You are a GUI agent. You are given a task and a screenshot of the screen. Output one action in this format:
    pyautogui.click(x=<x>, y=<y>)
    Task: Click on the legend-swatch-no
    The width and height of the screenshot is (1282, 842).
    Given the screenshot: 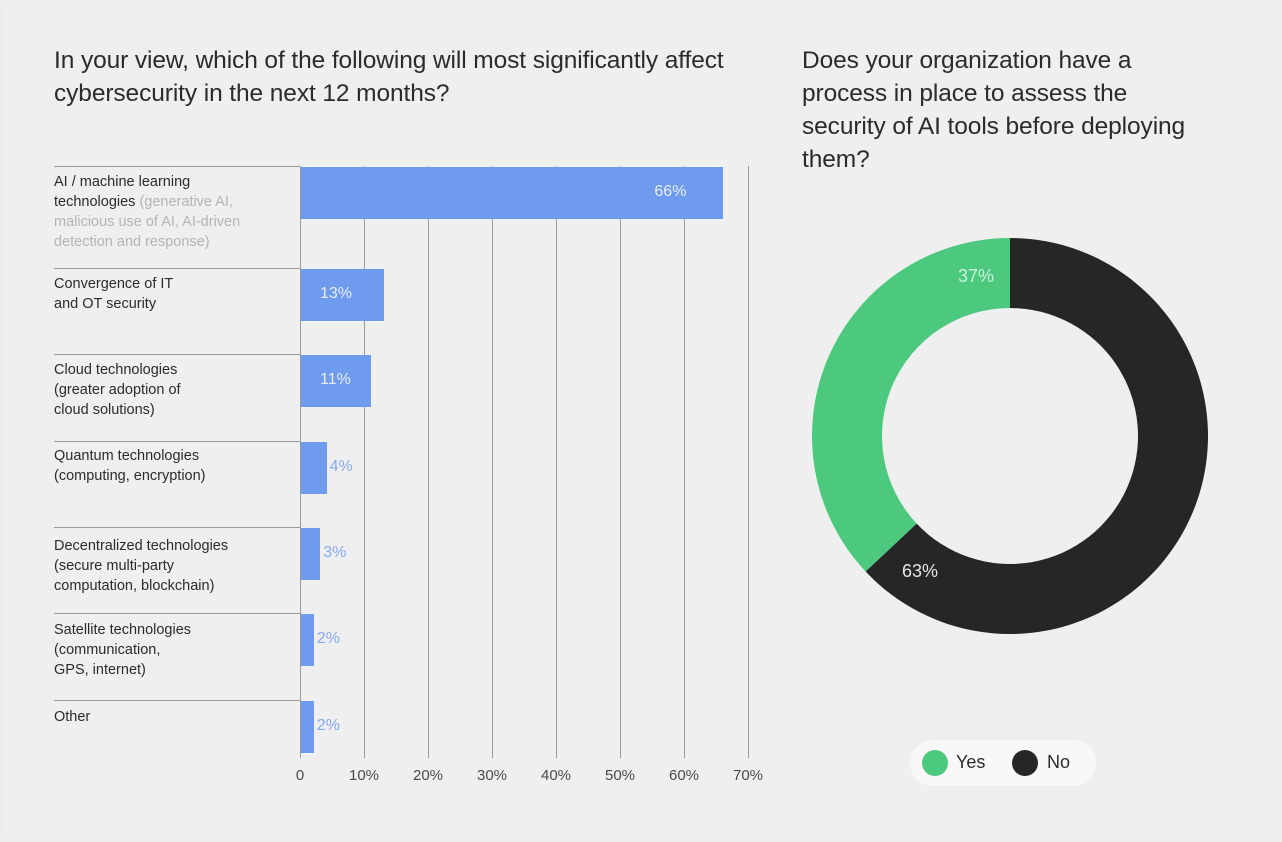 What is the action you would take?
    pyautogui.click(x=1025, y=763)
    